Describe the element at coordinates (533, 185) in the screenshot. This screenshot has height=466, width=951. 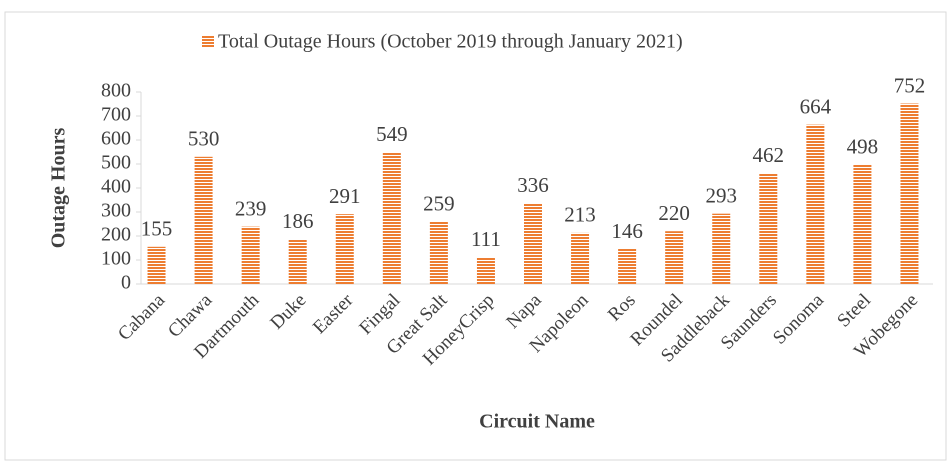
I see `data-label: 336` at that location.